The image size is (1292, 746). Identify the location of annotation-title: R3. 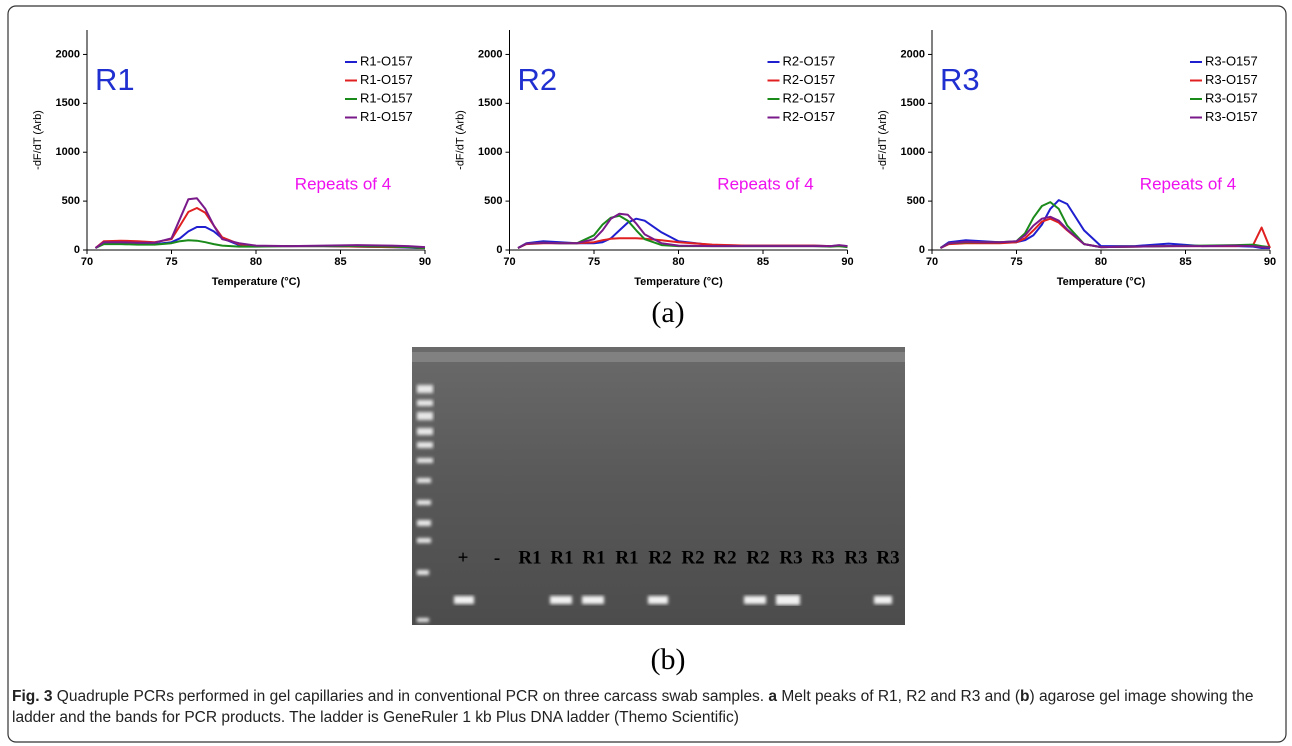
(960, 79).